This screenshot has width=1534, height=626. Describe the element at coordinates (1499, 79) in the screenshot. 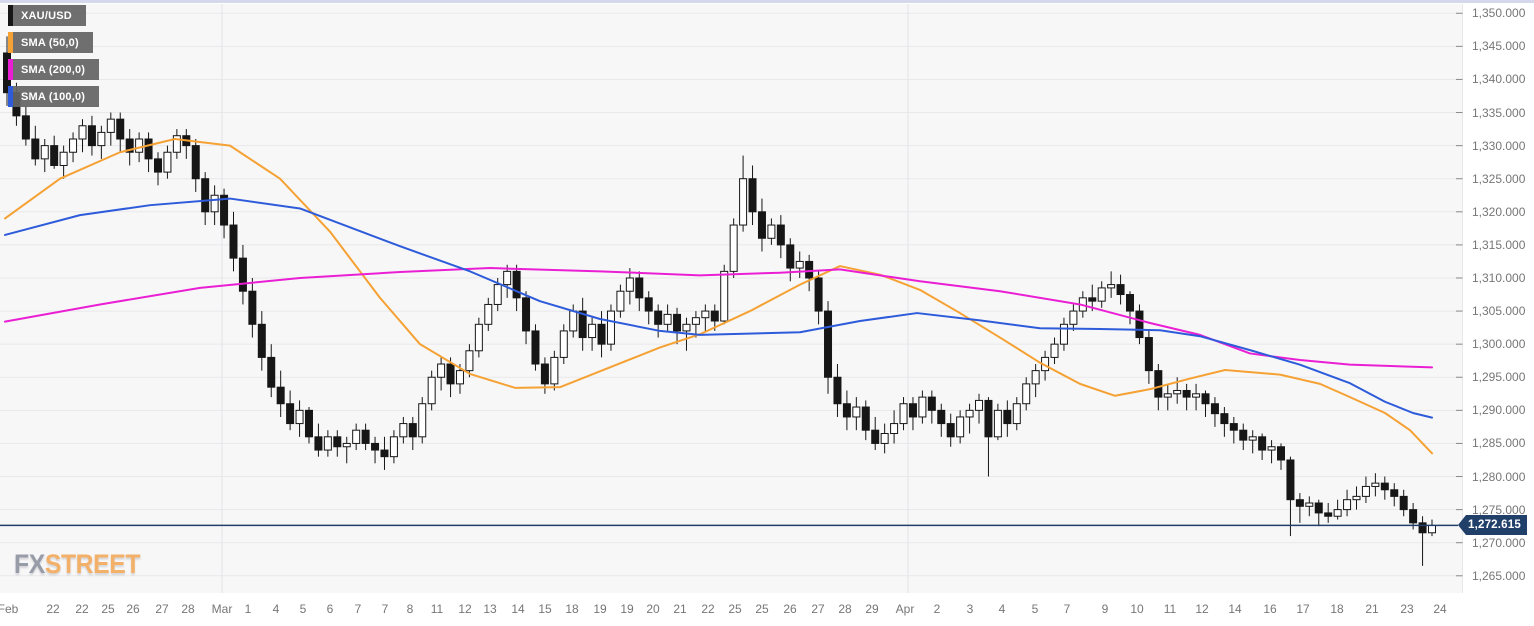

I see `y-axis-label: 1,340.000` at that location.